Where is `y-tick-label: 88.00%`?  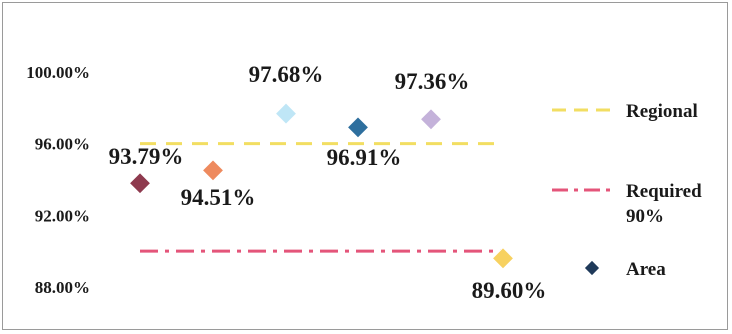 y-tick-label: 88.00% is located at coordinates (62, 287).